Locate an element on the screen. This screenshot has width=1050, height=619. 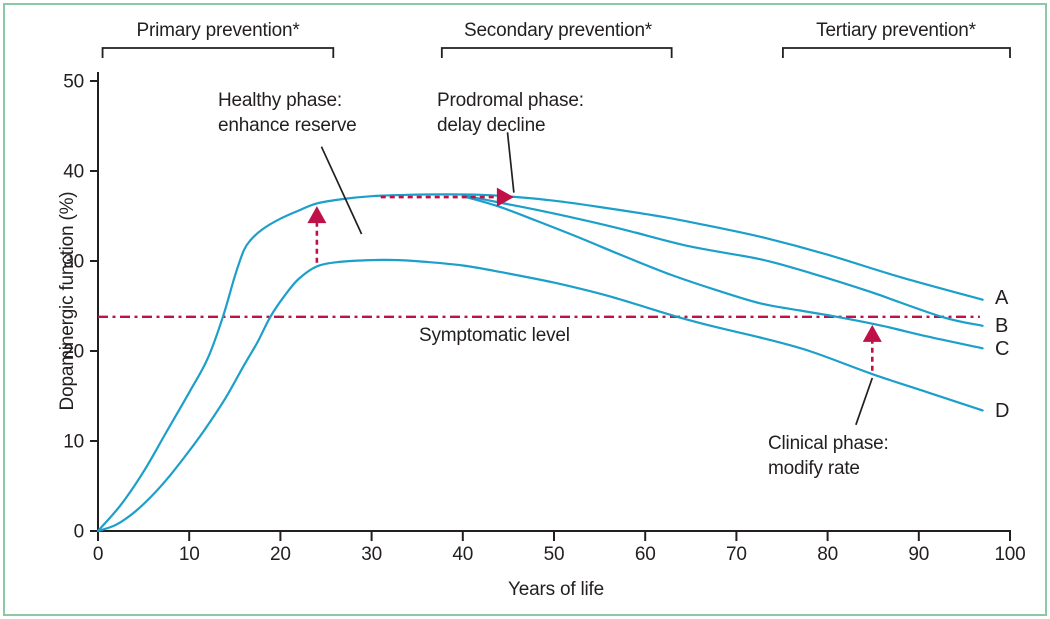
x-axis-title: Years of life is located at coordinates (556, 589).